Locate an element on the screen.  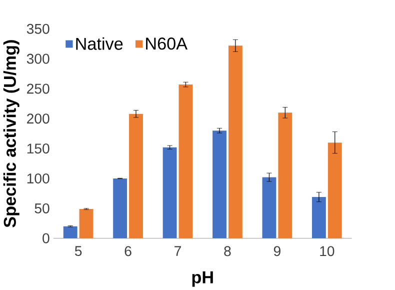
y-tick-label: 100 is located at coordinates (38, 178).